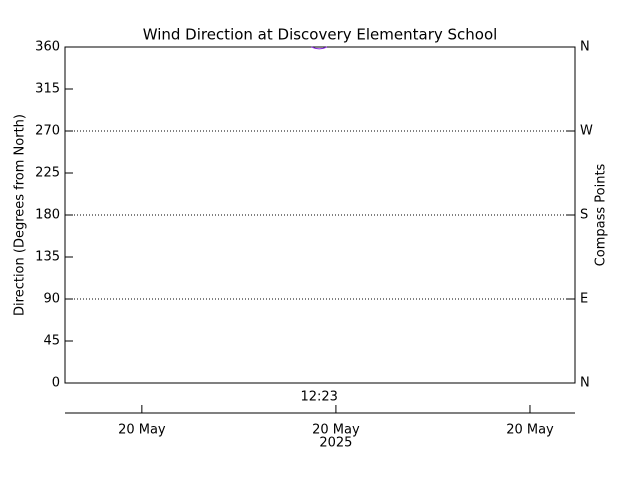 This screenshot has width=640, height=480. Describe the element at coordinates (56, 383) in the screenshot. I see `y-tick-label: 0` at that location.